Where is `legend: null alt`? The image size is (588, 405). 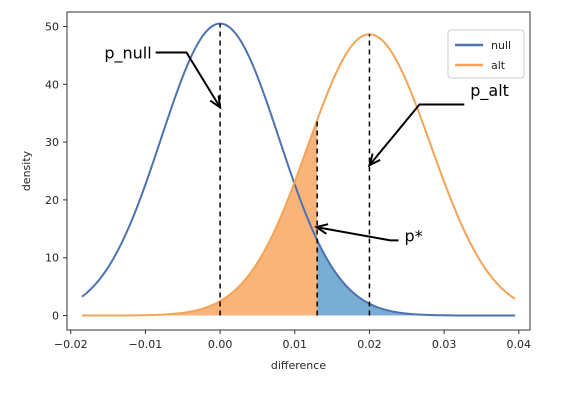 legend: null alt is located at coordinates (486, 54).